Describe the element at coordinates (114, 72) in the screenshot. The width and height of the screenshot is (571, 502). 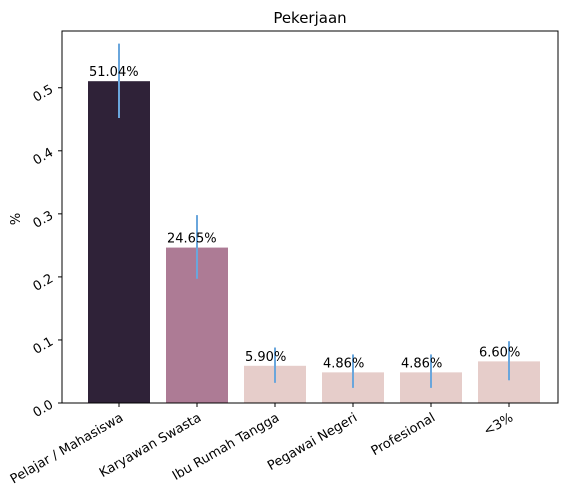
I see `data-label: 51.04%` at that location.